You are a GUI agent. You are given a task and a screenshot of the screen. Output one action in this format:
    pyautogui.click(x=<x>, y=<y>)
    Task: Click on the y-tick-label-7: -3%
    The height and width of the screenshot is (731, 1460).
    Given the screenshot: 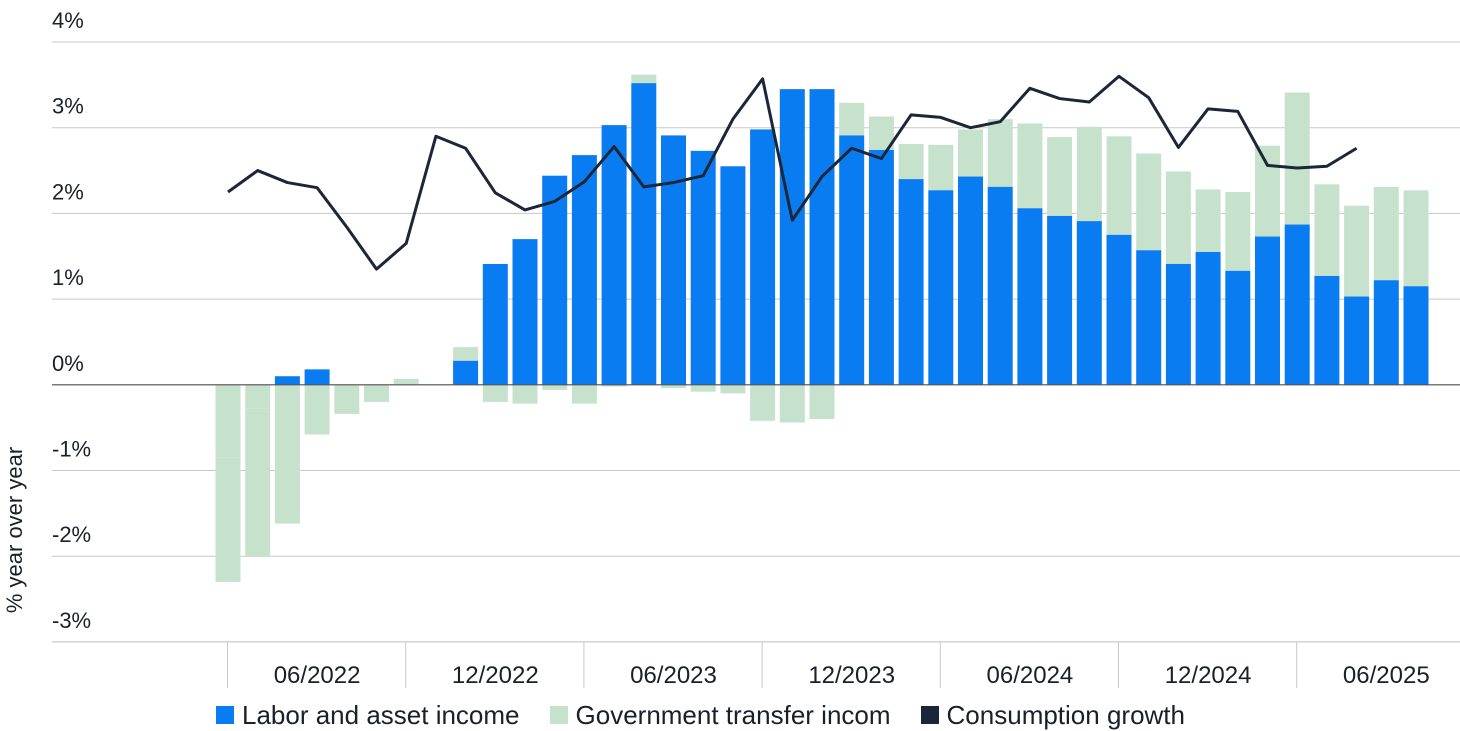 What is the action you would take?
    pyautogui.click(x=71, y=620)
    